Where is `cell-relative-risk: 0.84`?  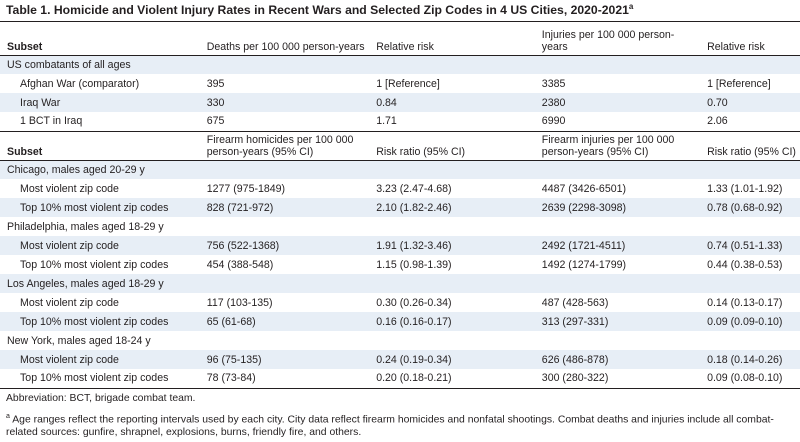
cell-relative-risk: 0.84 is located at coordinates (452, 102).